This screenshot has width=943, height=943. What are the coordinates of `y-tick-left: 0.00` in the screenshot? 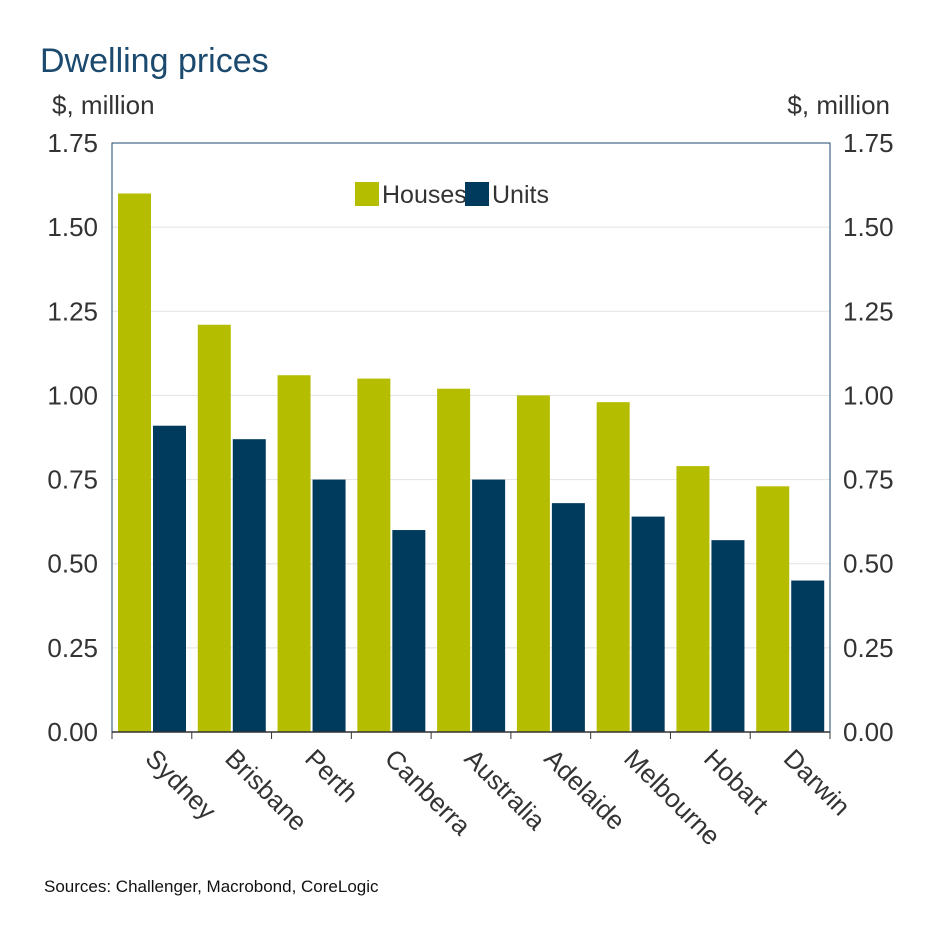 It's located at (72, 732).